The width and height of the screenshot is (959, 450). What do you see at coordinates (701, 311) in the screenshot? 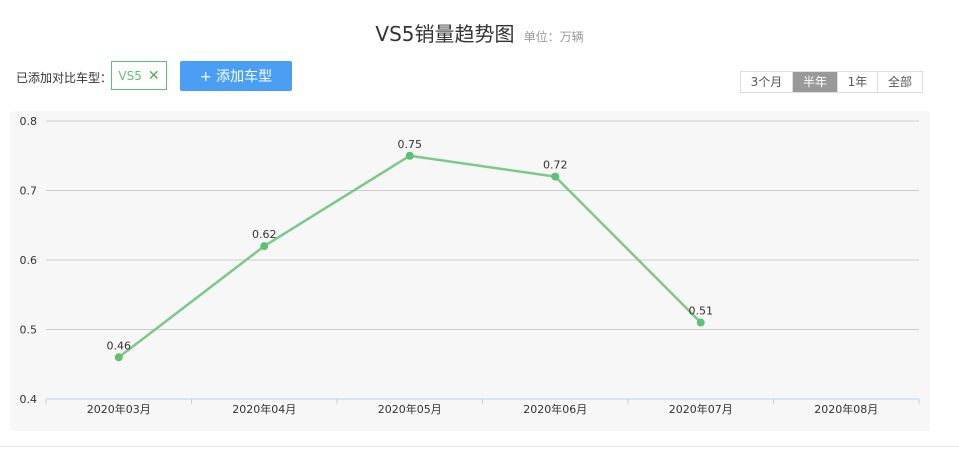
I see `data-label: 0.51` at bounding box center [701, 311].